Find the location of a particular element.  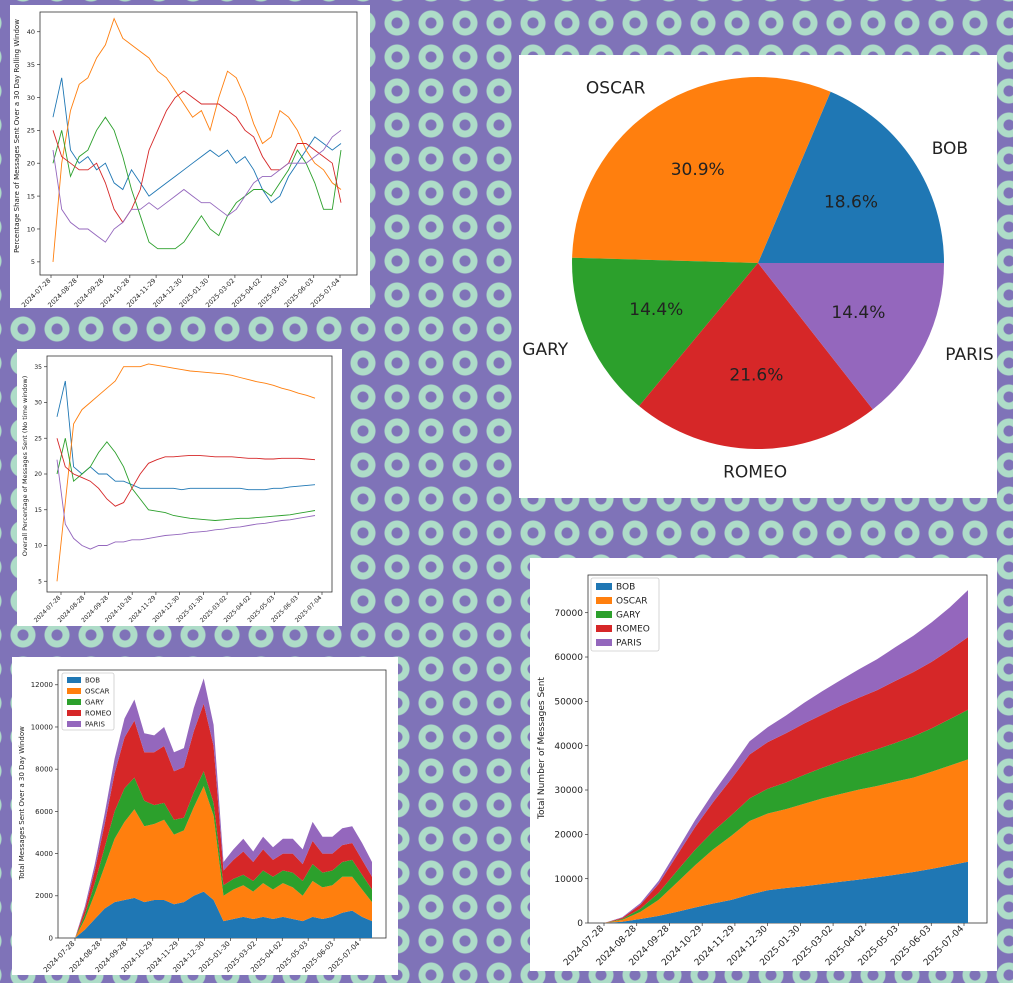

pie-label-paris: PARIS is located at coordinates (969, 355).